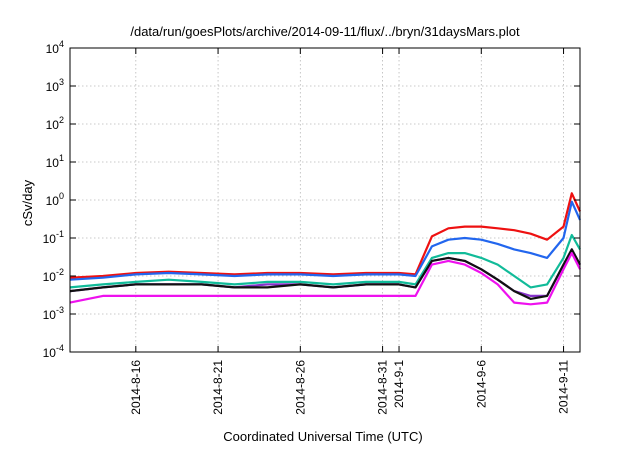 Image resolution: width=640 pixels, height=453 pixels. What do you see at coordinates (55, 47) in the screenshot?
I see `y-tick-label: 10⁴` at bounding box center [55, 47].